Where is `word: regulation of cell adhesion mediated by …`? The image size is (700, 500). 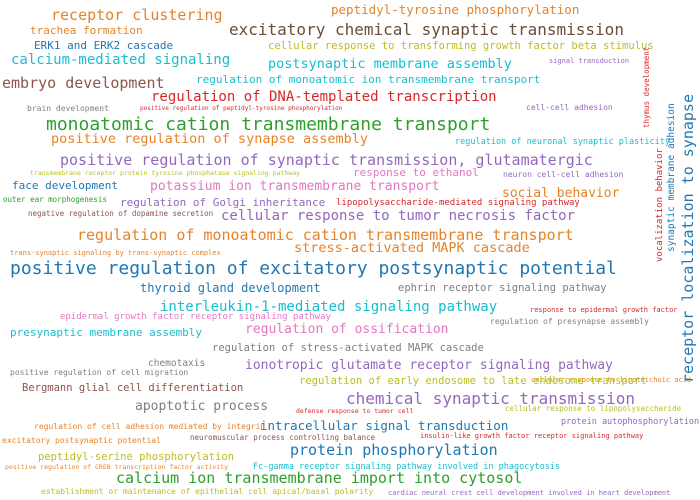 word: regulation of cell adhesion mediated by … is located at coordinates (150, 426).